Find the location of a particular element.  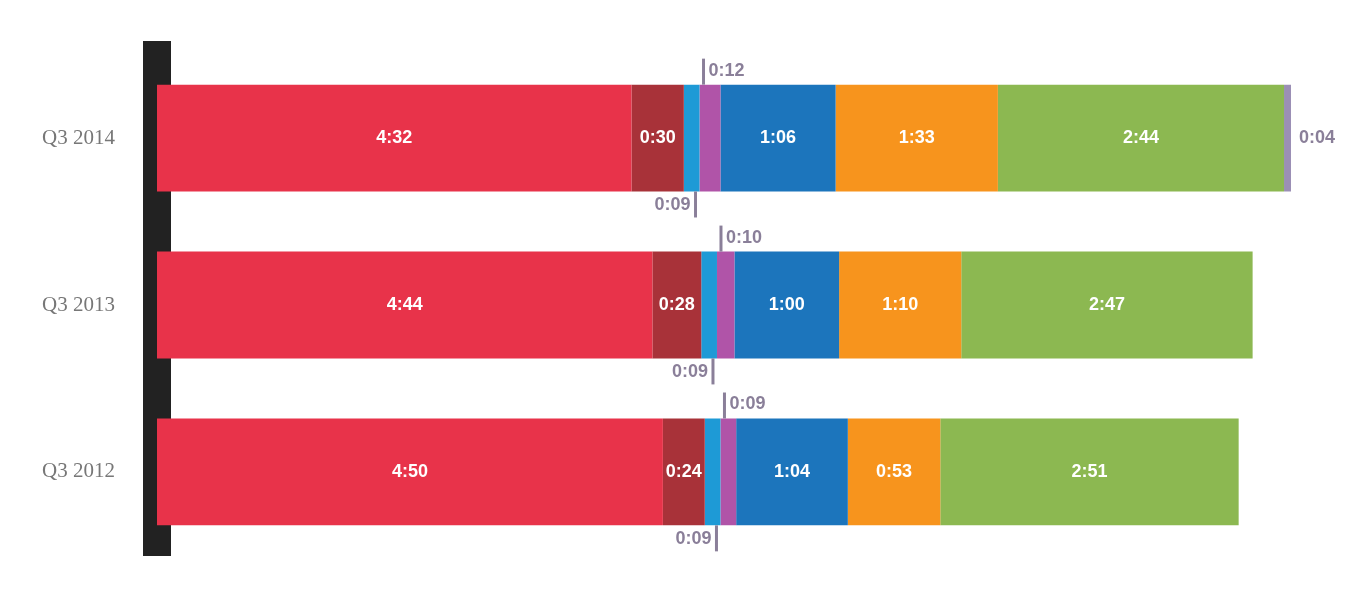

data-label: 4:44 is located at coordinates (404, 303).